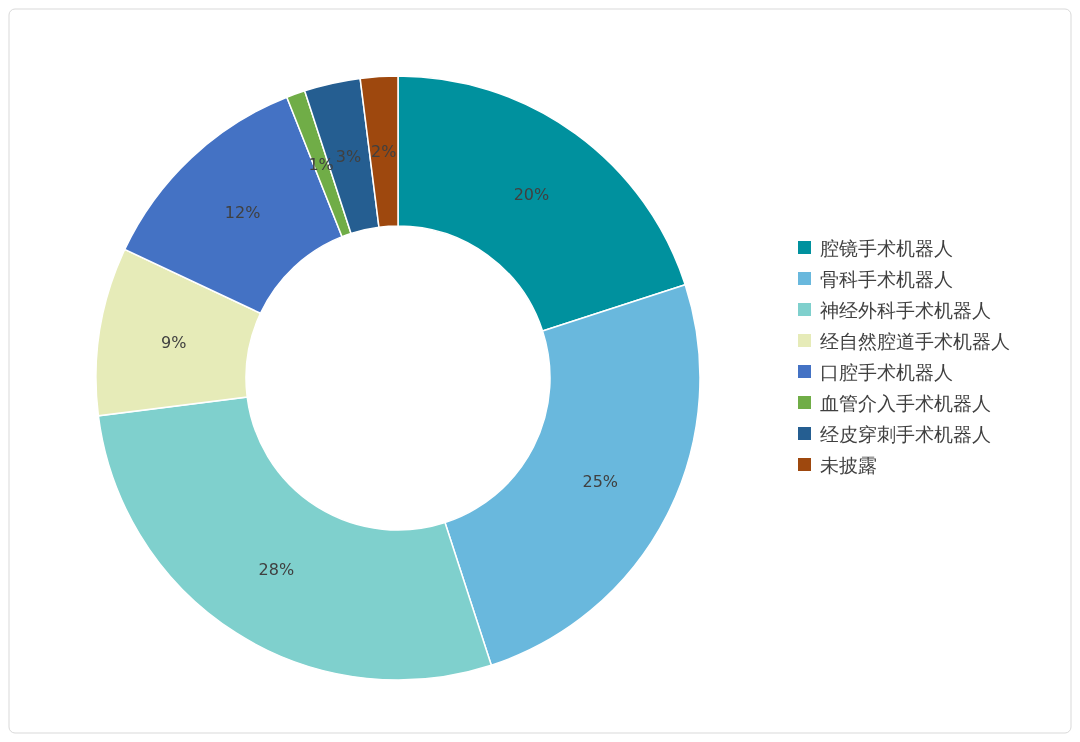 Image resolution: width=1080 pixels, height=742 pixels. Describe the element at coordinates (886, 247) in the screenshot. I see `legend-label: 腔镜手术机器人` at that location.